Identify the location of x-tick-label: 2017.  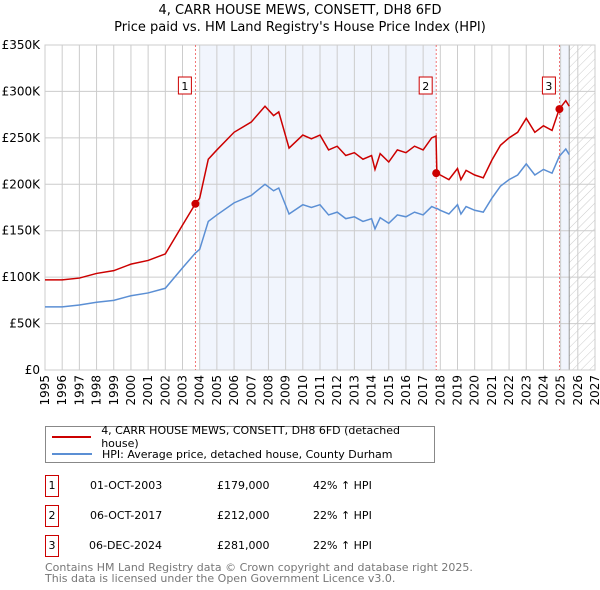
(423, 390).